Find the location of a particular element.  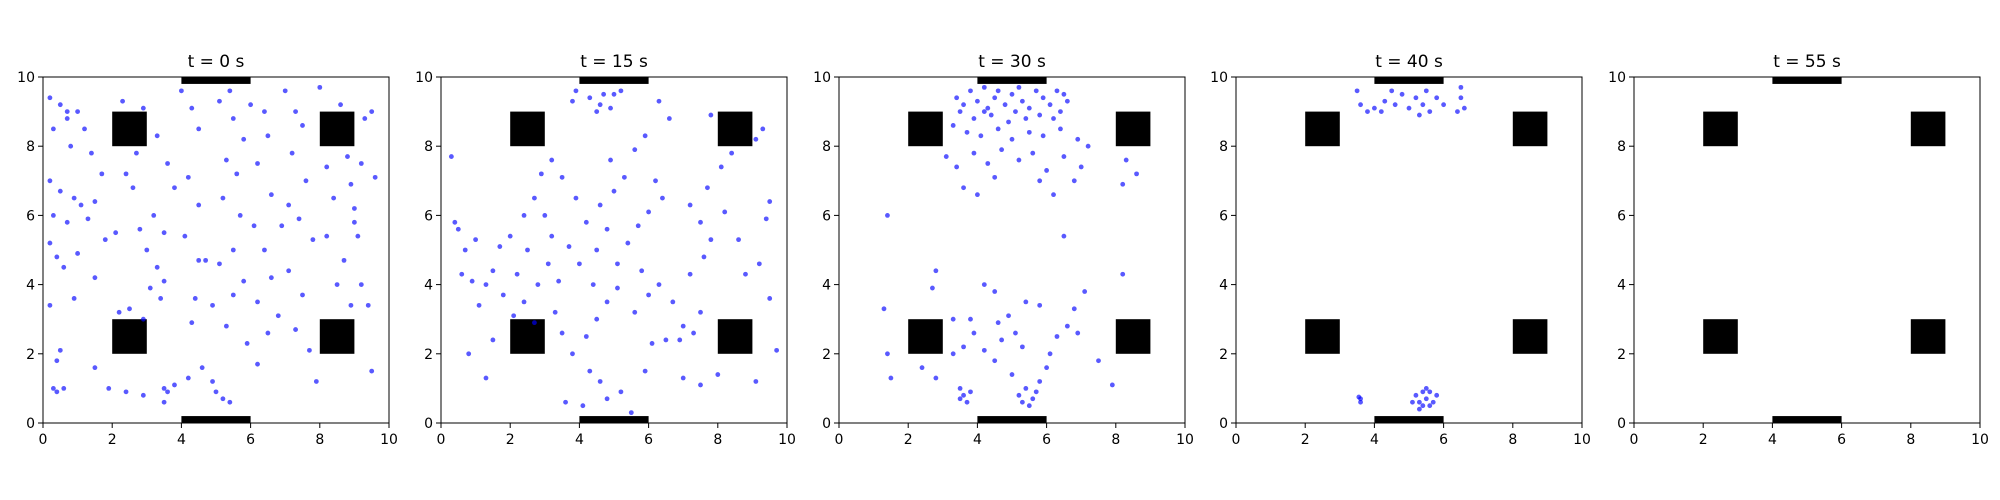

x-tick-label: 6 is located at coordinates (250, 440).